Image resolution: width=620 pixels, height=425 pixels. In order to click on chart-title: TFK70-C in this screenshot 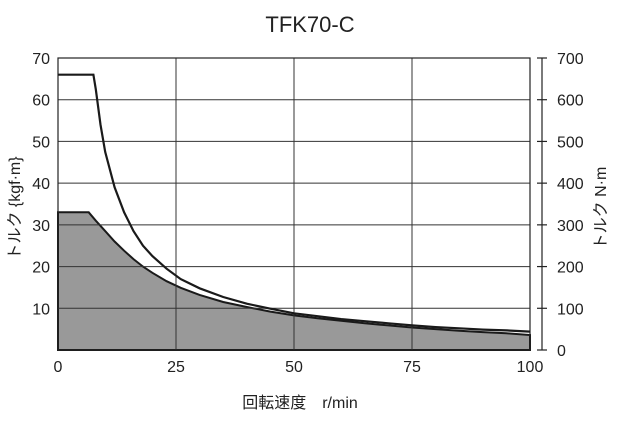, I will do `click(309, 24)`.